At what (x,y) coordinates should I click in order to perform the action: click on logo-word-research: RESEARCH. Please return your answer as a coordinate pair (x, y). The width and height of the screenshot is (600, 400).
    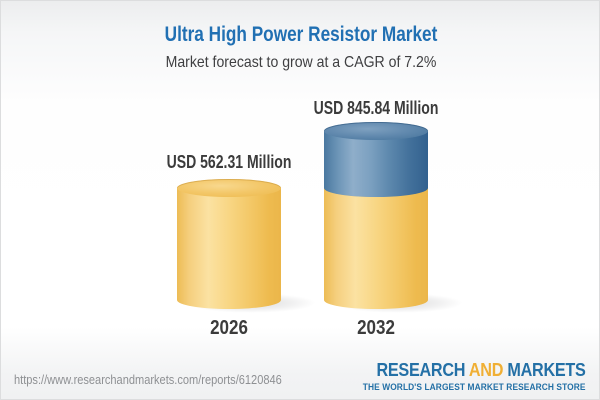
    Looking at the image, I should click on (421, 370).